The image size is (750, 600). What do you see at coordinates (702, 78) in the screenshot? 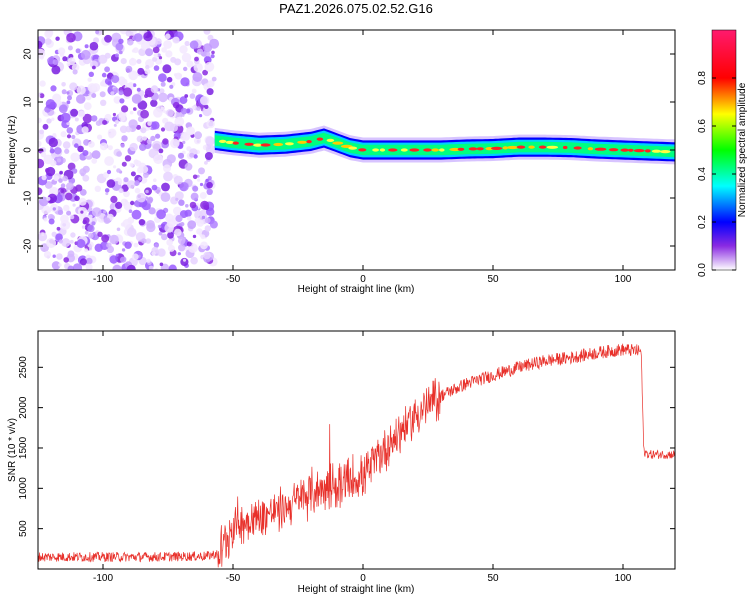
I see `colorbar-tick-label: 0.8` at bounding box center [702, 78].